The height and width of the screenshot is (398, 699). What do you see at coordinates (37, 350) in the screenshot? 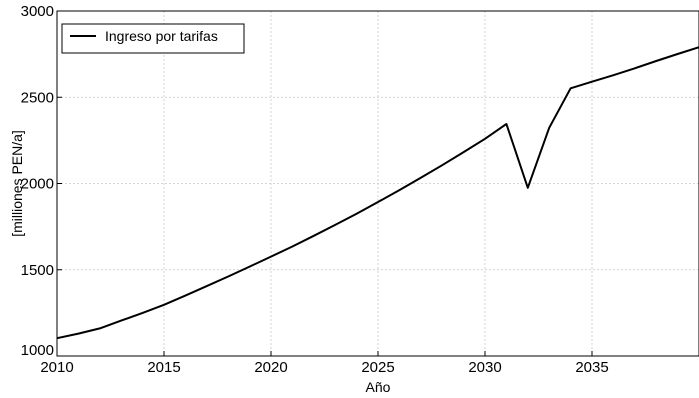
I see `y-tick-label: 1000` at bounding box center [37, 350].